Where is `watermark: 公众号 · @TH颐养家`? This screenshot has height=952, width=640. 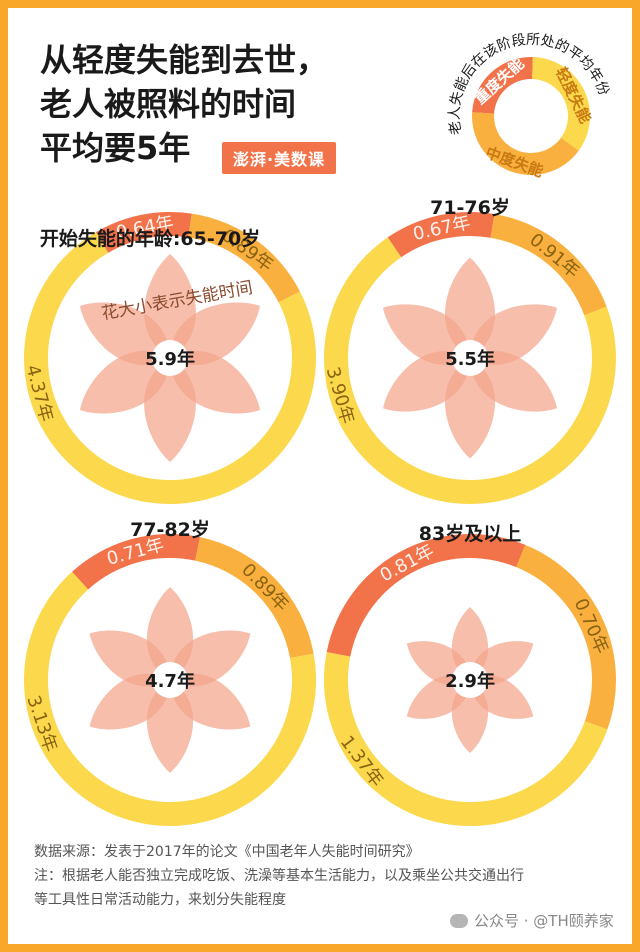
watermark: 公众号 · @TH颐养家 is located at coordinates (532, 920).